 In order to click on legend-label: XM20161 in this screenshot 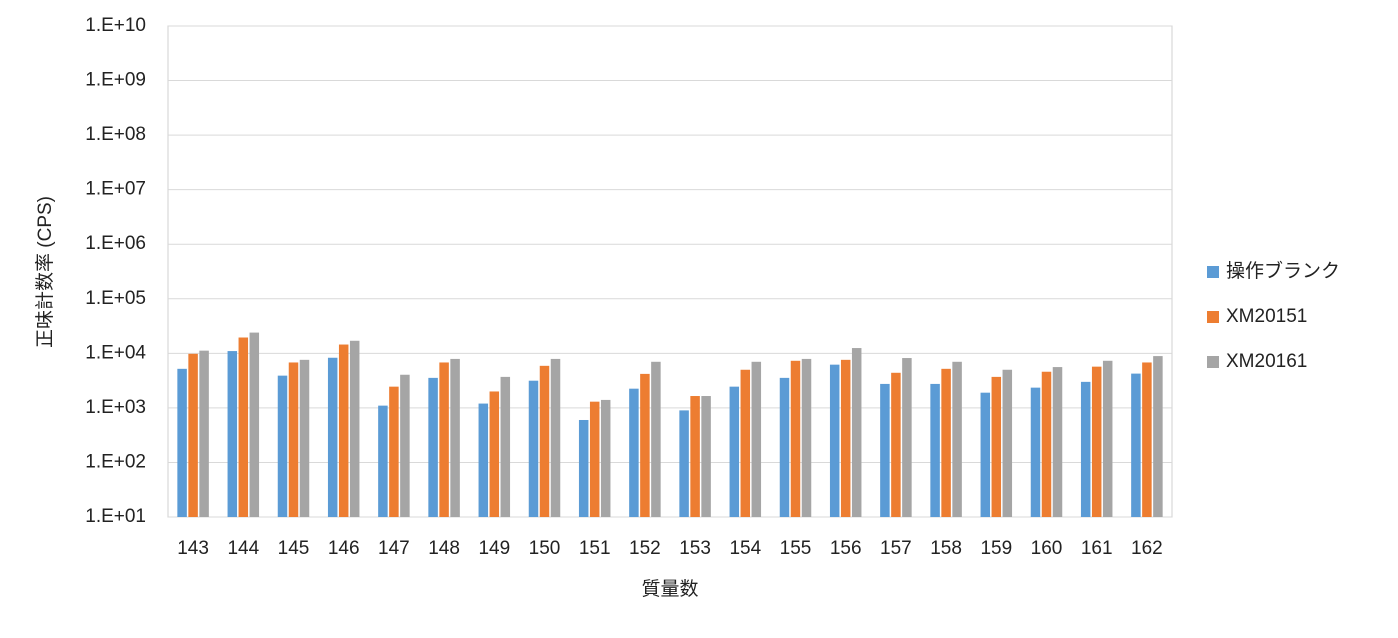, I will do `click(1266, 361)`.